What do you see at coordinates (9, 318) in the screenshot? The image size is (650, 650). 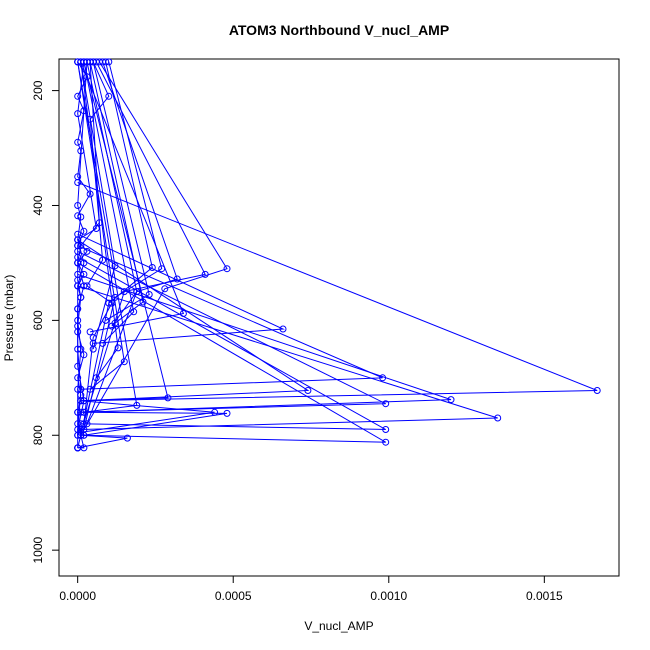 I see `y-axis-label: Pressure (mbar)` at bounding box center [9, 318].